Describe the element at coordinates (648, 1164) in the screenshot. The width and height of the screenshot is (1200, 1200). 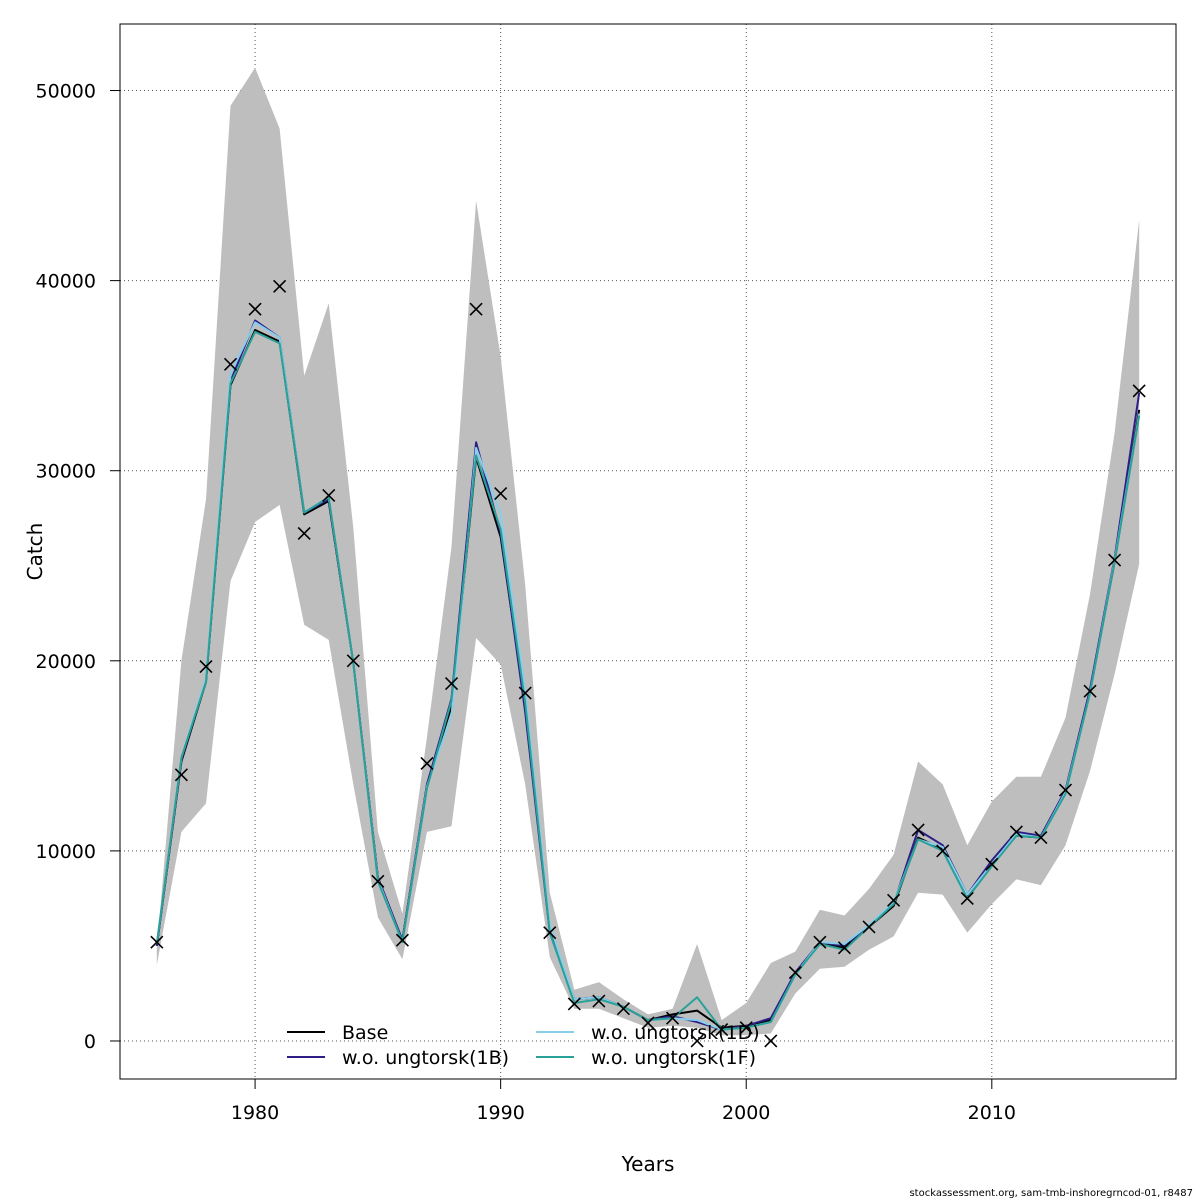
I see `x-axis-title: Years` at that location.